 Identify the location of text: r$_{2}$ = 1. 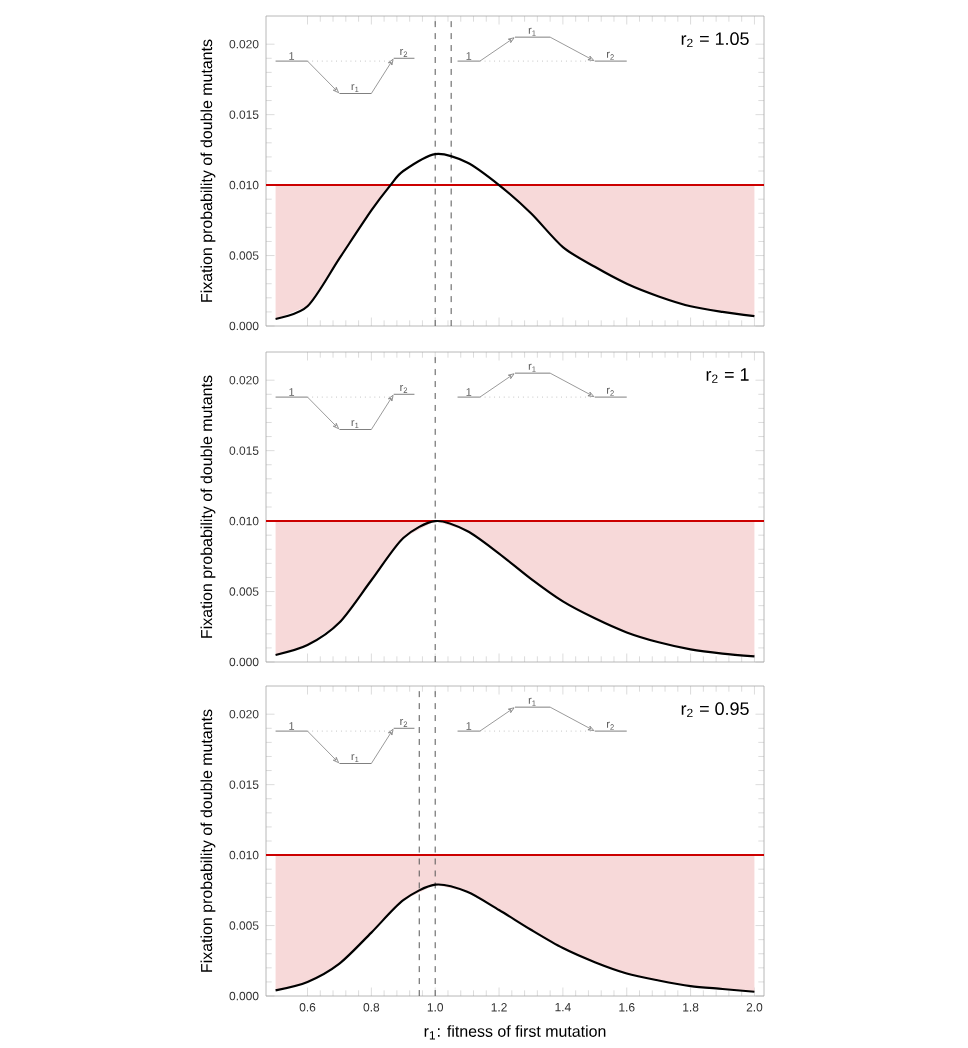
(727, 375).